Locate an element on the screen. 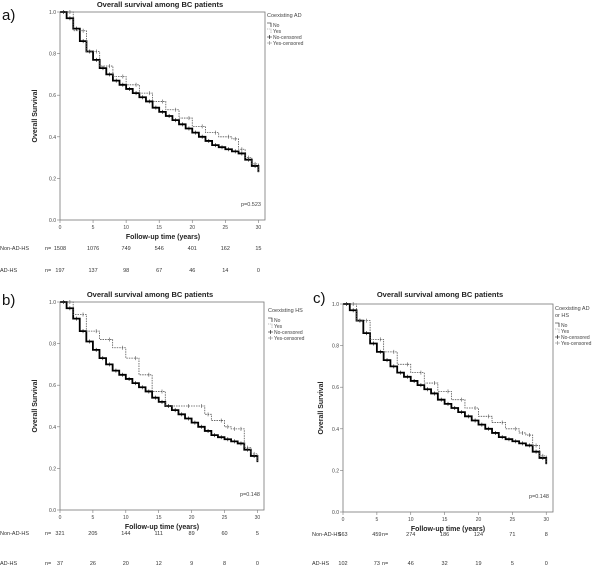 The width and height of the screenshot is (600, 567). risk-value: 144 is located at coordinates (125, 534).